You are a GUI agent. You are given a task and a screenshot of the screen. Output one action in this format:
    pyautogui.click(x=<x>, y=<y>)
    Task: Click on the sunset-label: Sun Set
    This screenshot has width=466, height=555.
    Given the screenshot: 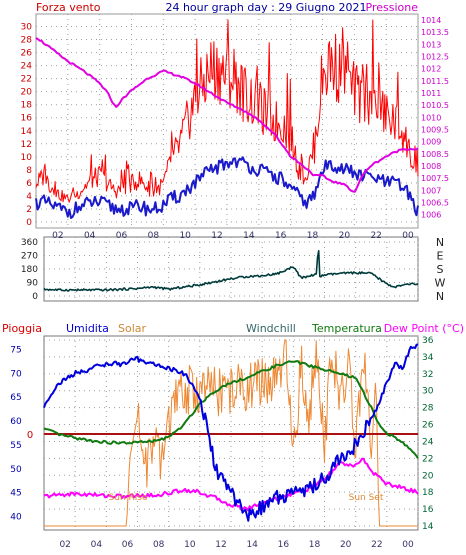 What is the action you would take?
    pyautogui.click(x=366, y=498)
    